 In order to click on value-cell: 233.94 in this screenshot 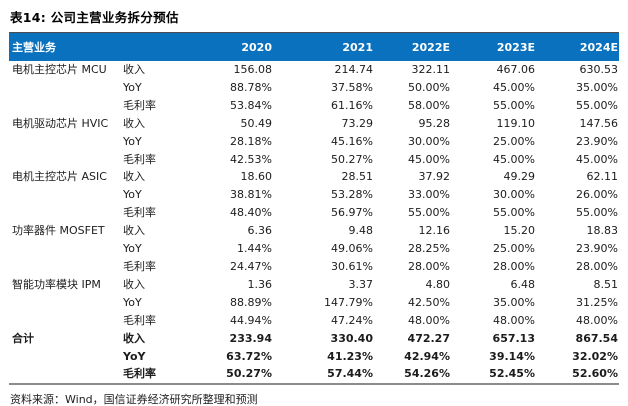, I will do `click(250, 338)`.